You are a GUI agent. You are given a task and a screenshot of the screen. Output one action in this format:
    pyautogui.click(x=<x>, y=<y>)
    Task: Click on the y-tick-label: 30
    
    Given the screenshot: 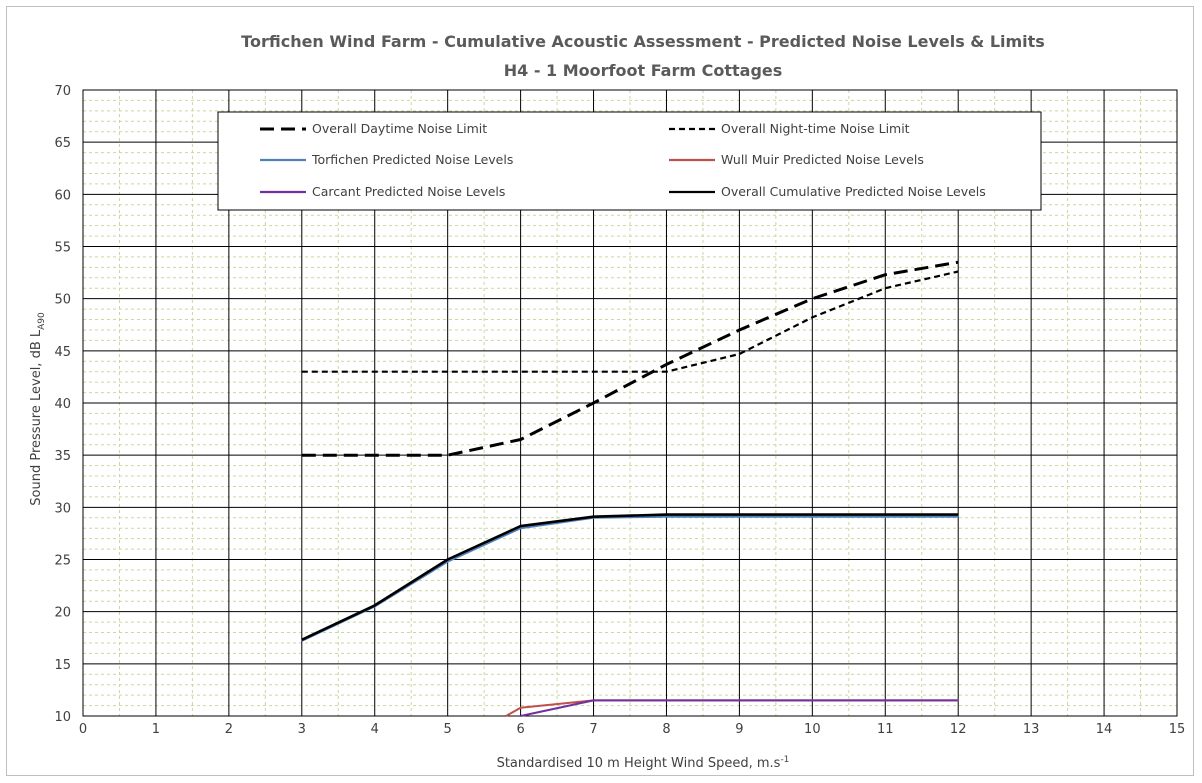 What is the action you would take?
    pyautogui.click(x=62, y=508)
    